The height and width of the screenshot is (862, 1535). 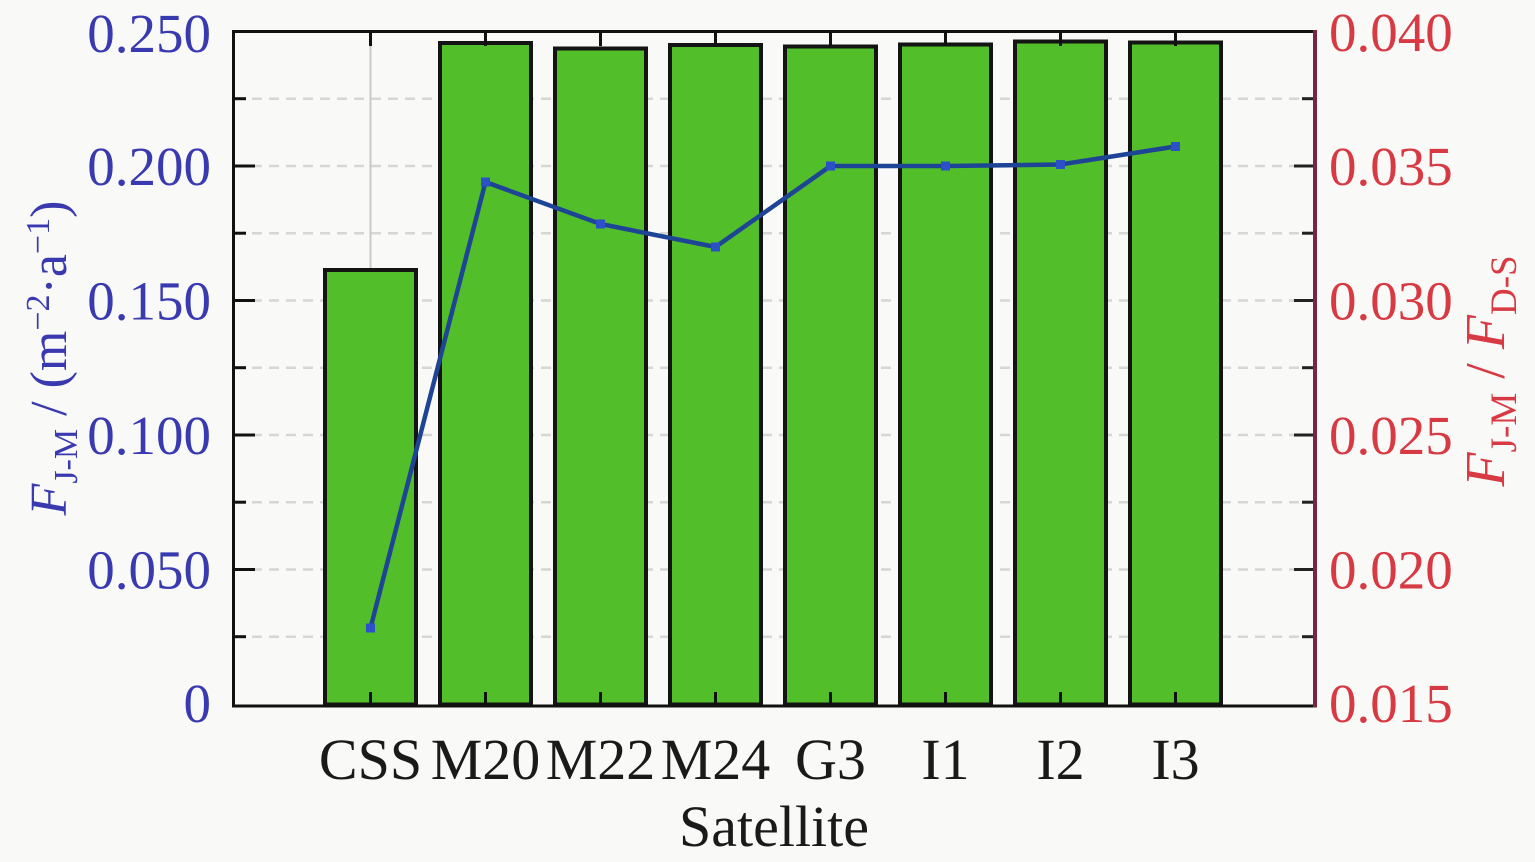 What do you see at coordinates (716, 759) in the screenshot?
I see `svg-text: M24` at bounding box center [716, 759].